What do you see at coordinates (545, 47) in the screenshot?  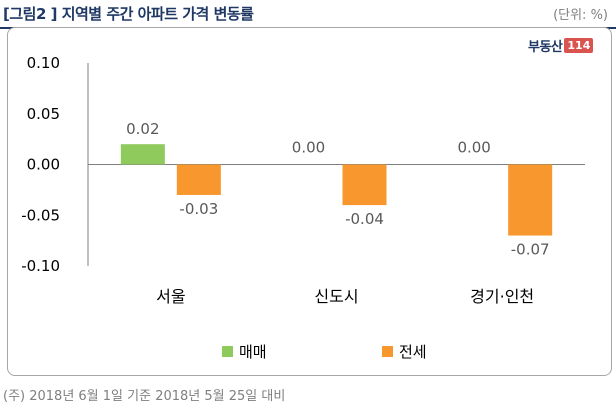 I see `brand-logo-text: 부동산` at bounding box center [545, 47].